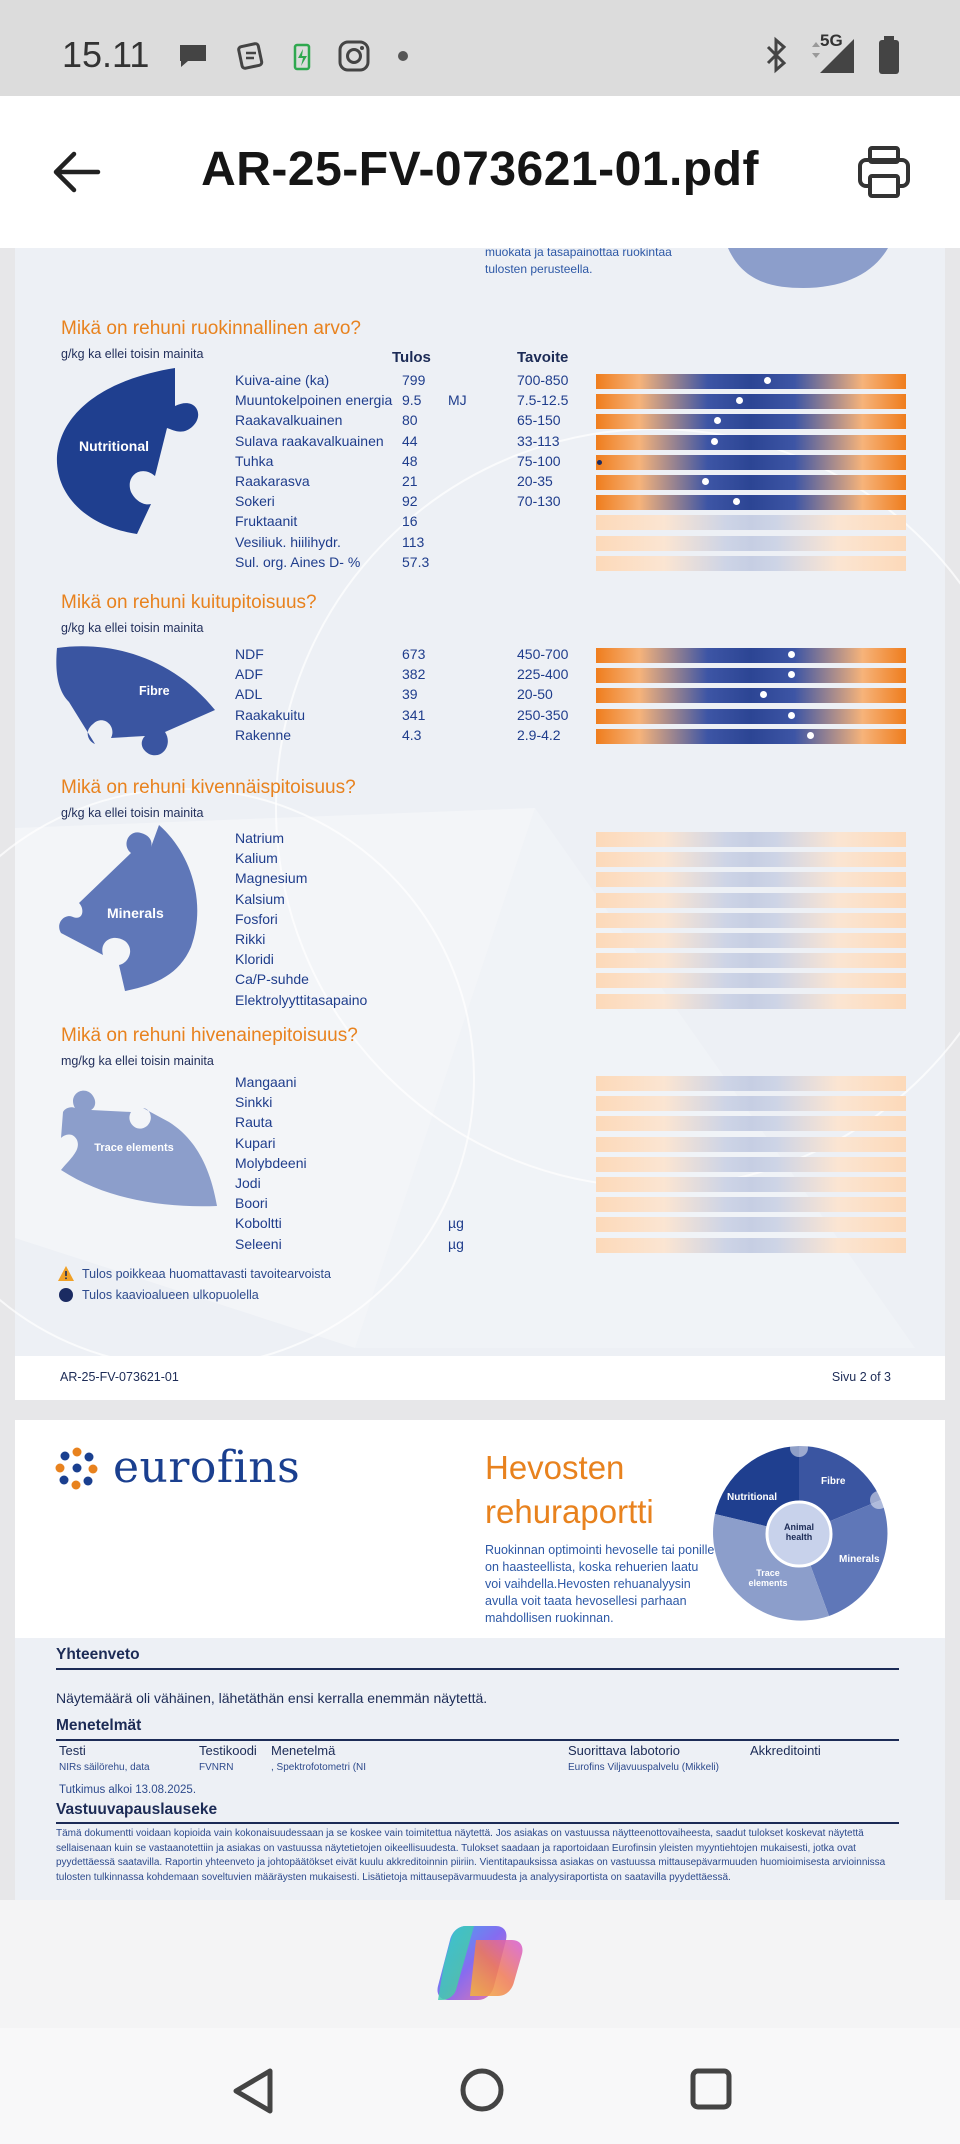 The width and height of the screenshot is (960, 2144). Describe the element at coordinates (288, 541) in the screenshot. I see `row-label: Vesiliuk. hiilihydr.` at that location.